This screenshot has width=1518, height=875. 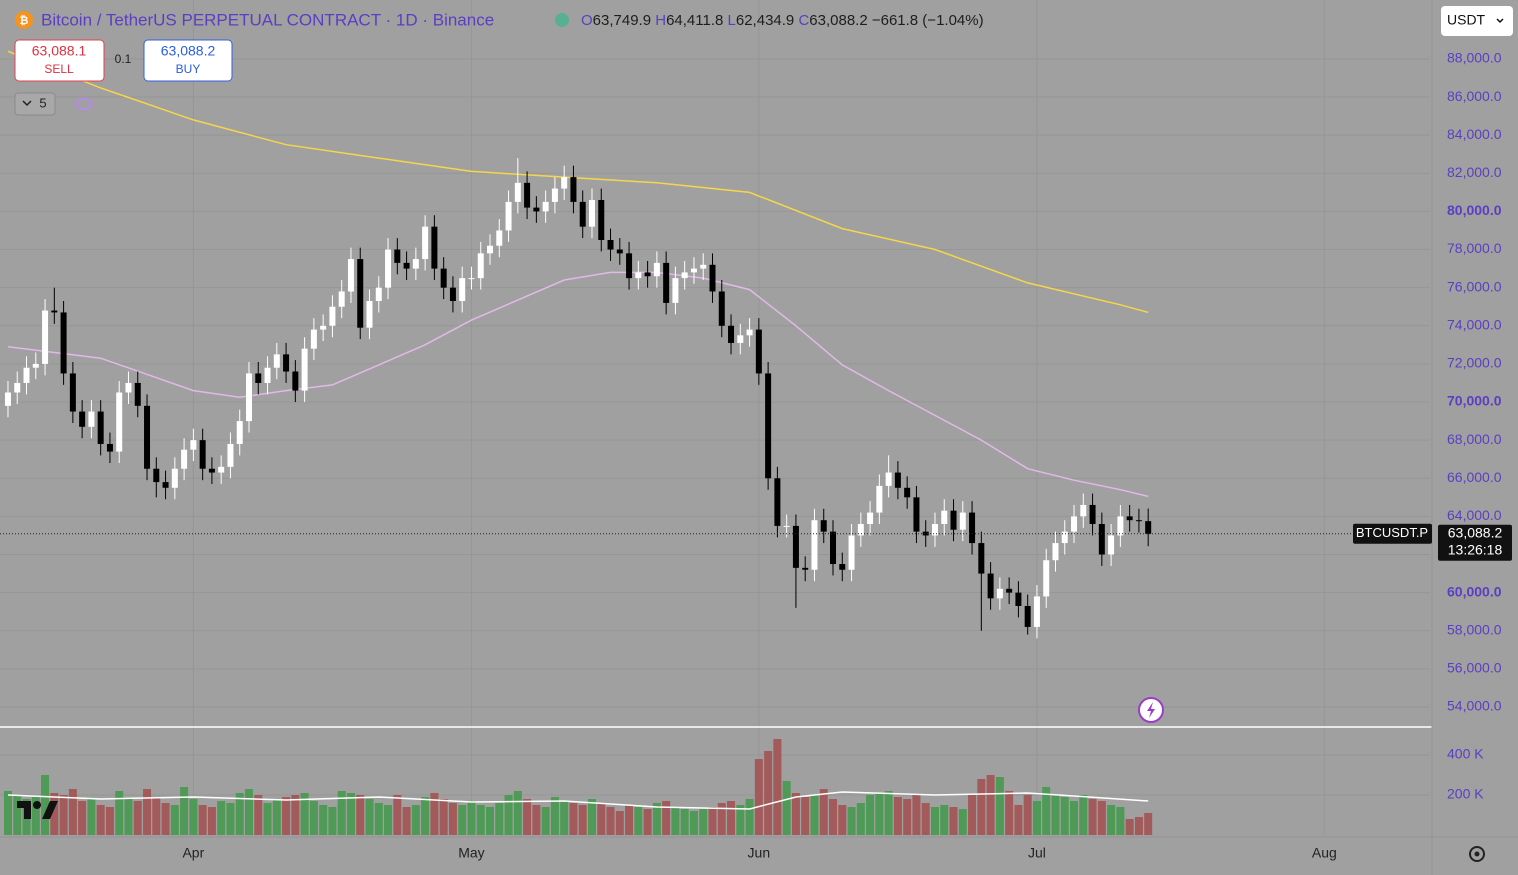 What do you see at coordinates (59, 69) in the screenshot?
I see `sell-label: SELL` at bounding box center [59, 69].